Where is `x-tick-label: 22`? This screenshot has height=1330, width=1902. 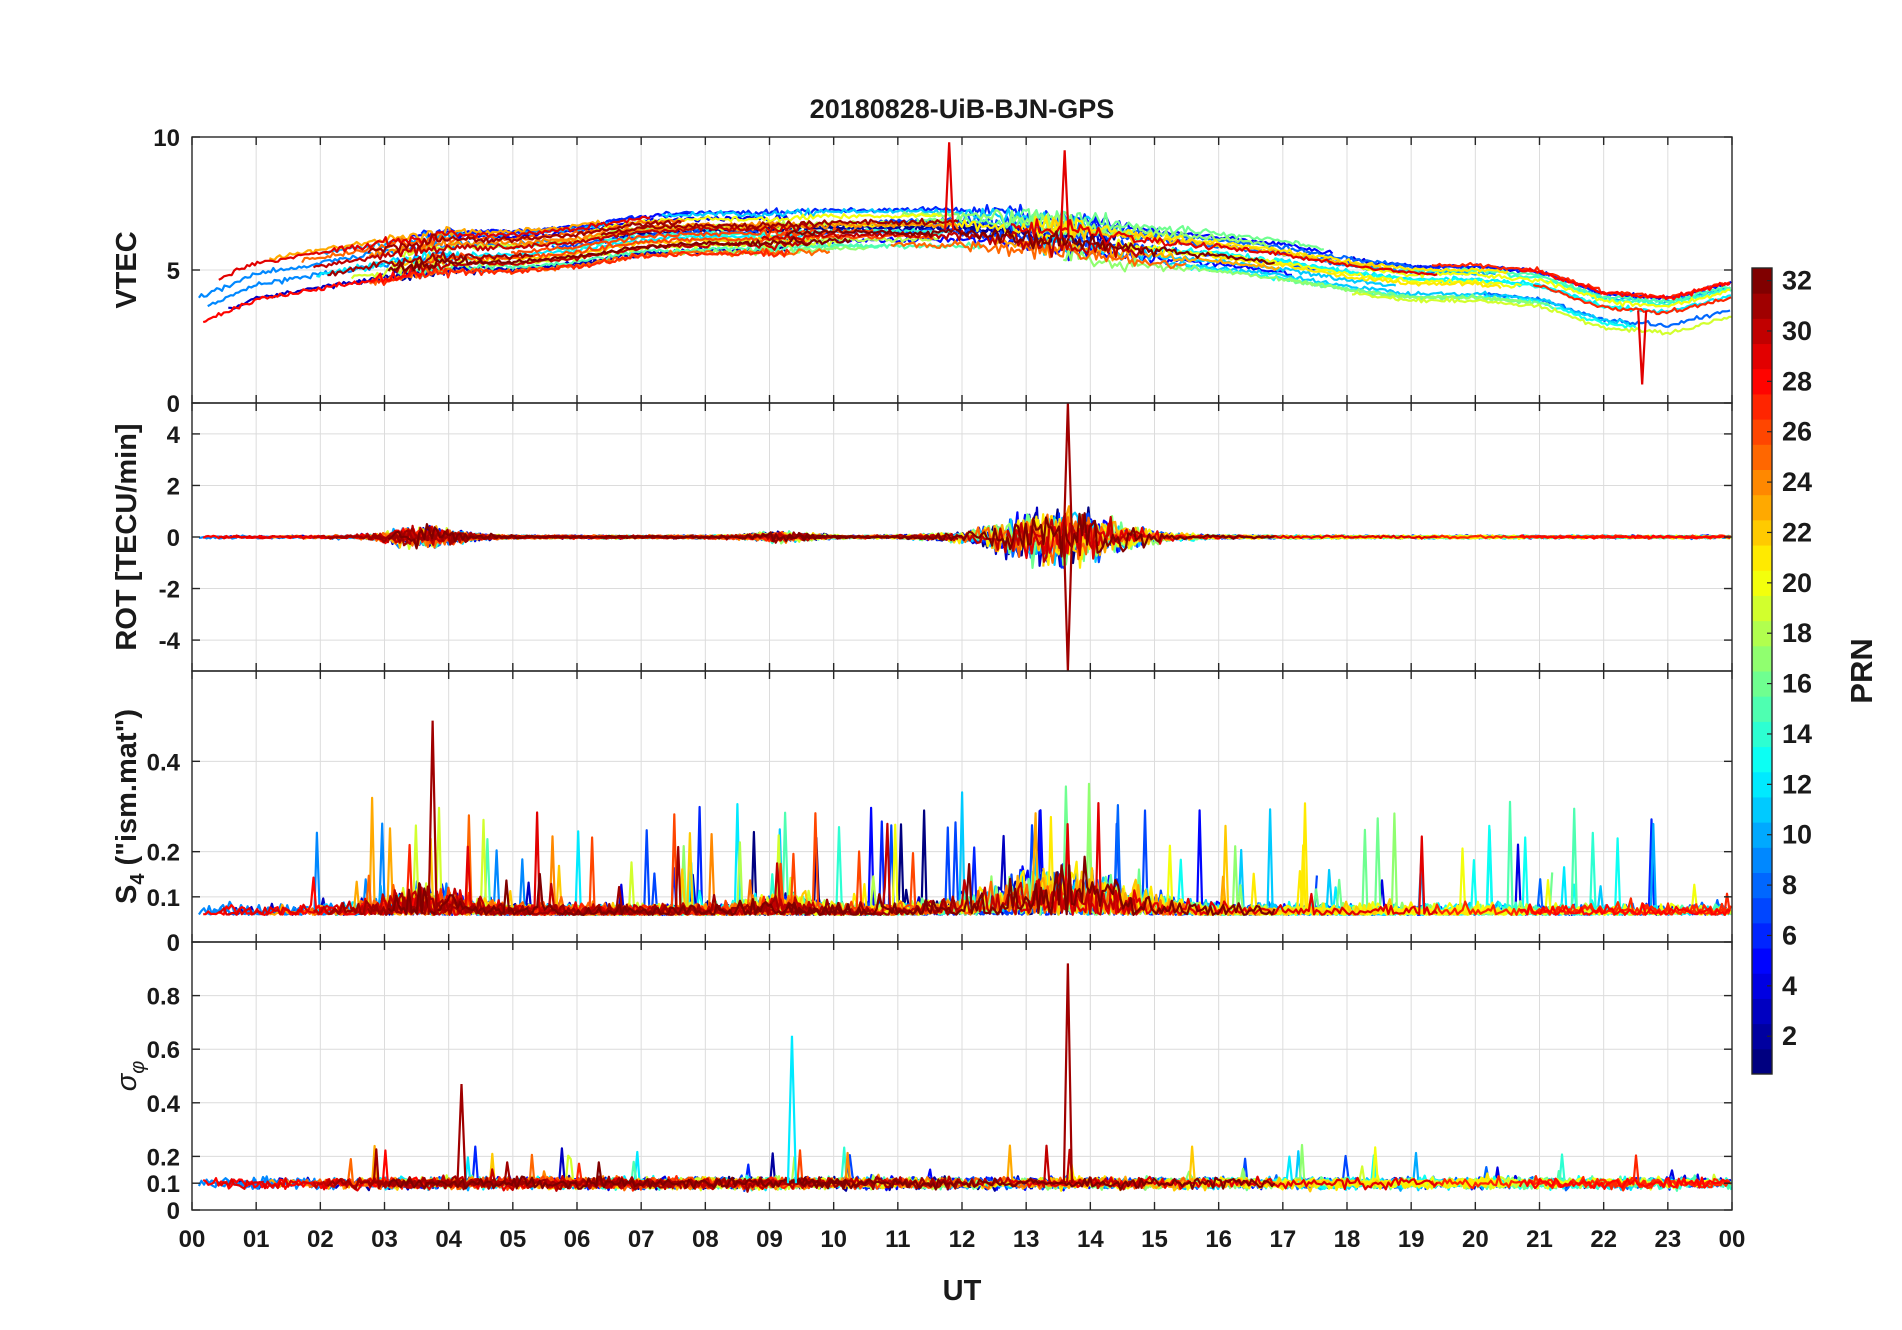 x-tick-label: 22 is located at coordinates (1603, 1239).